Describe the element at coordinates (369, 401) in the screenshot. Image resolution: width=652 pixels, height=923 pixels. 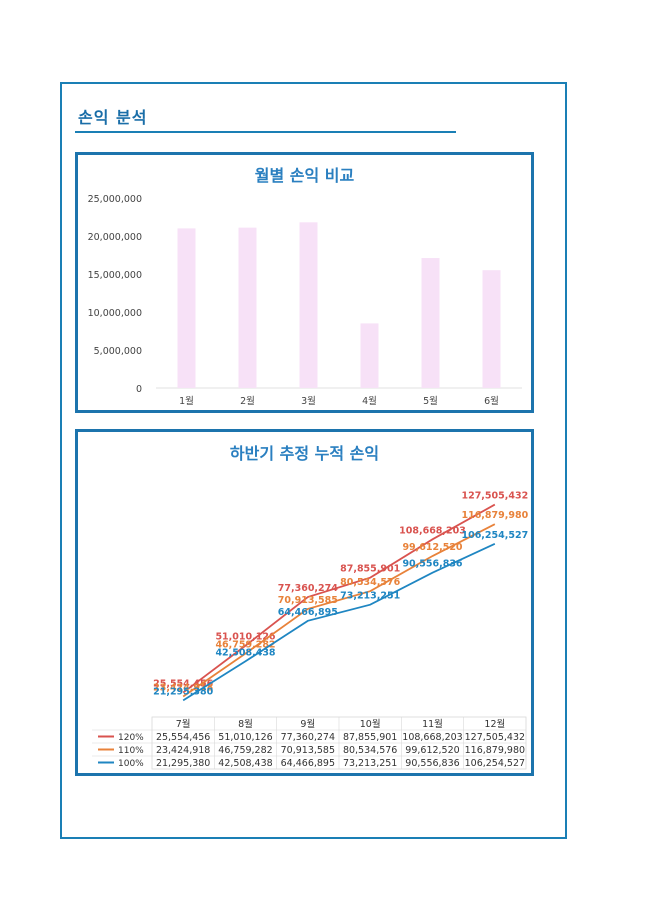
I see `x-tick-label: 4월` at that location.